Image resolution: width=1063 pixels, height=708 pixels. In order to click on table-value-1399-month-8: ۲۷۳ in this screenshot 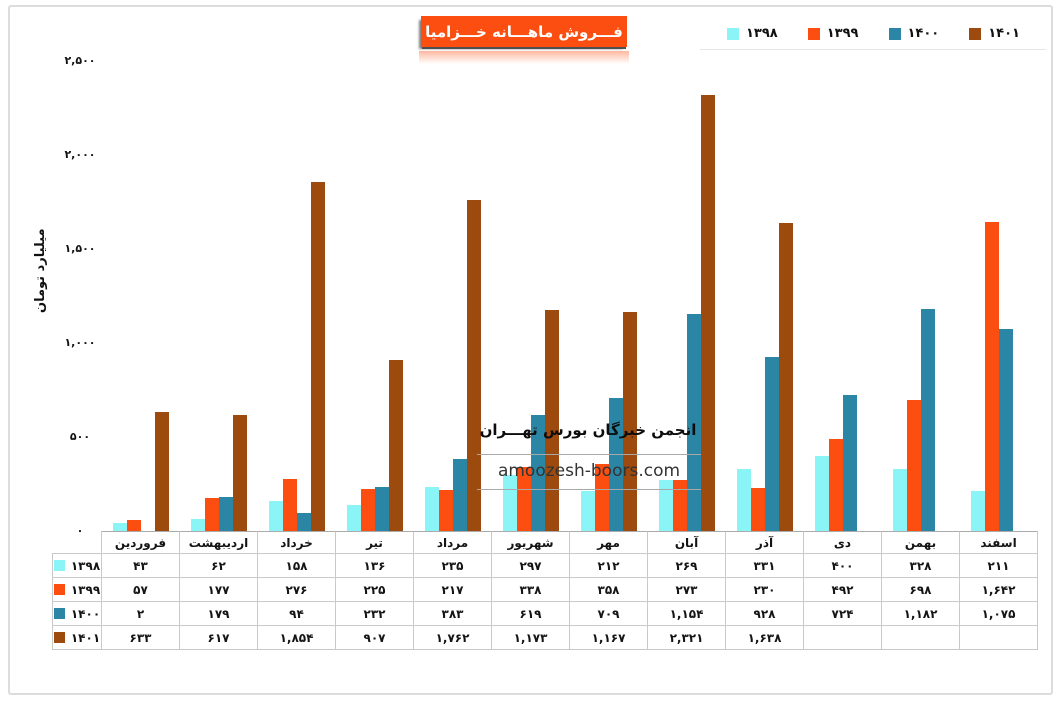, I will do `click(687, 590)`.